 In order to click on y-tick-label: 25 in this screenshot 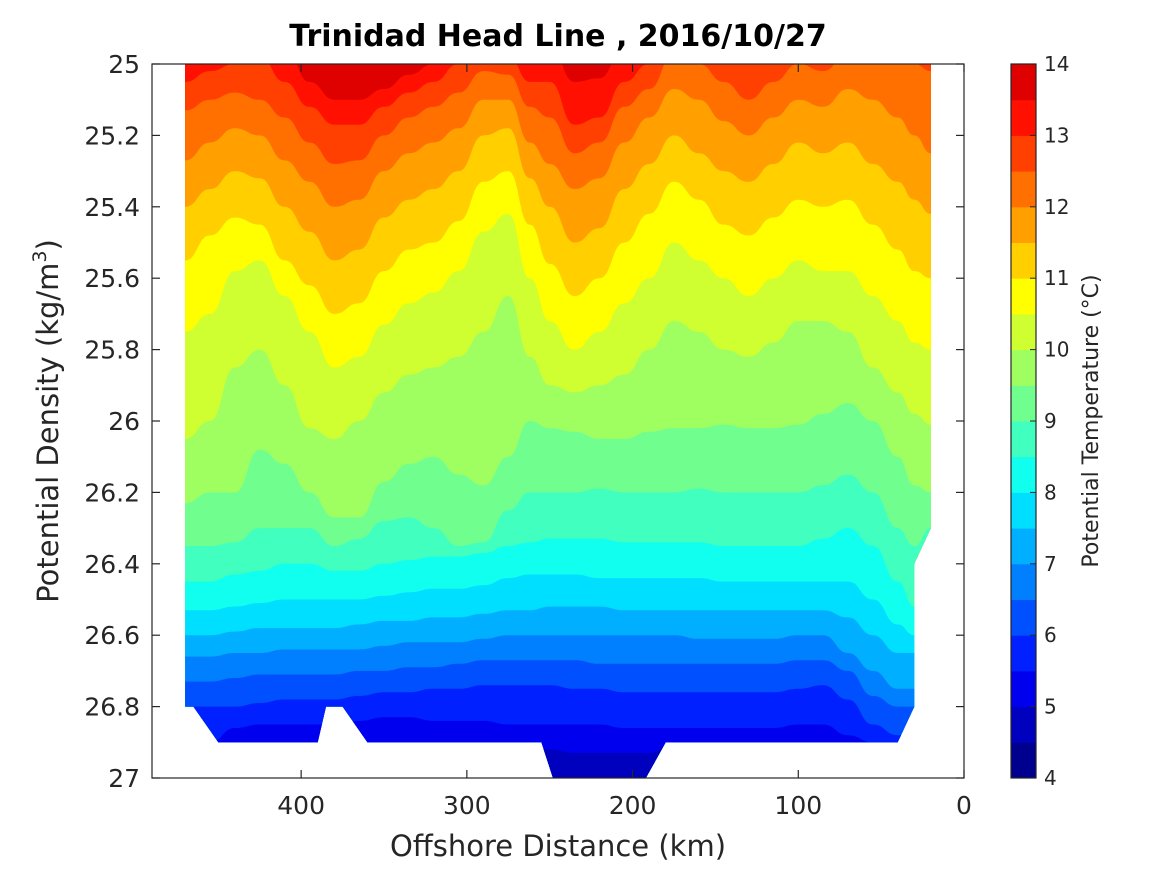, I will do `click(124, 64)`.